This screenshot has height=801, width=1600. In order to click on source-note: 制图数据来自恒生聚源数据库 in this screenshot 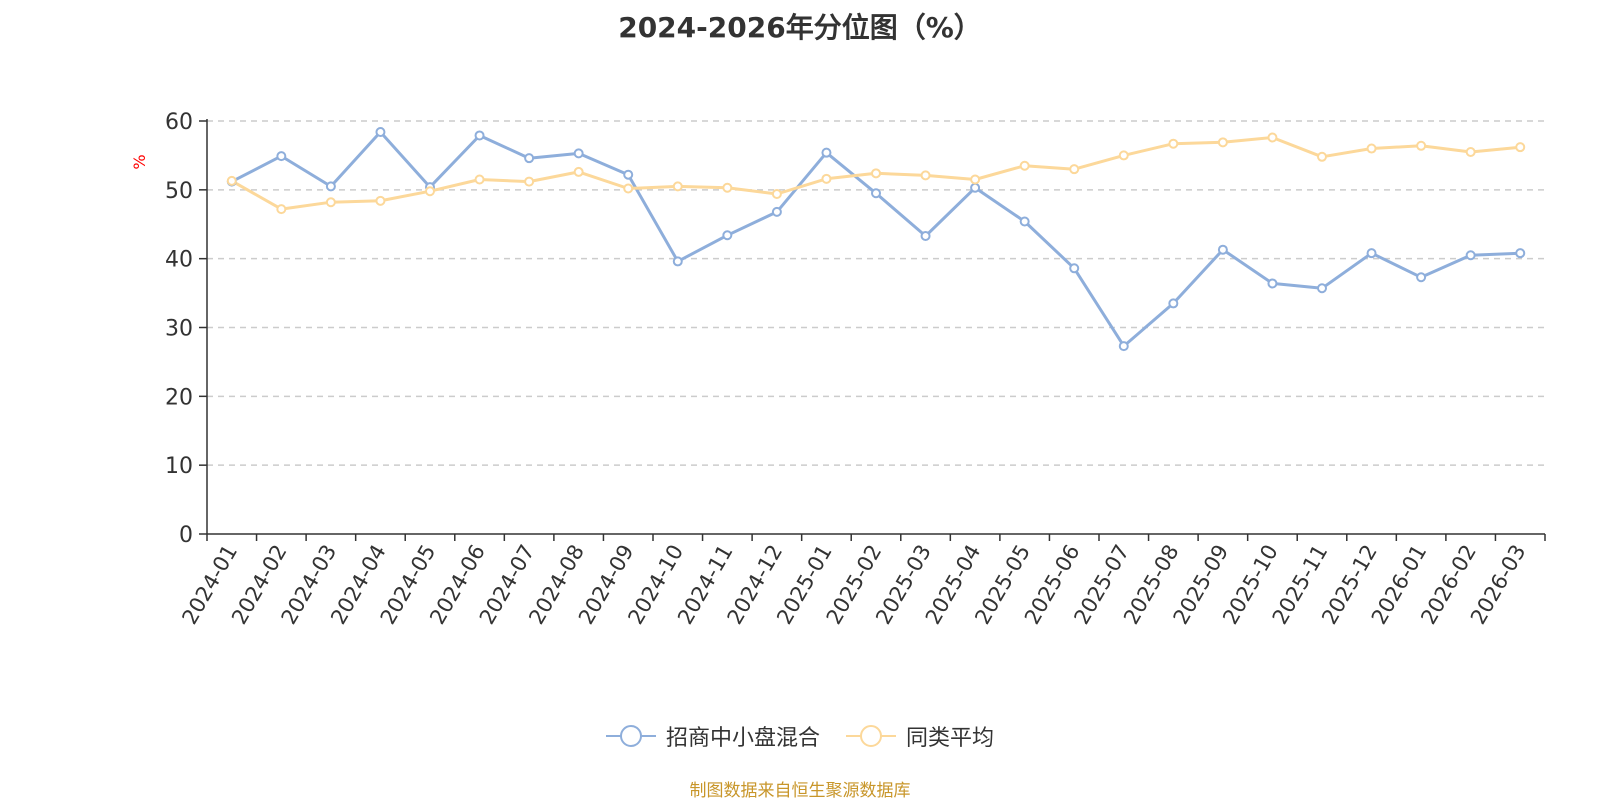, I will do `click(800, 791)`.